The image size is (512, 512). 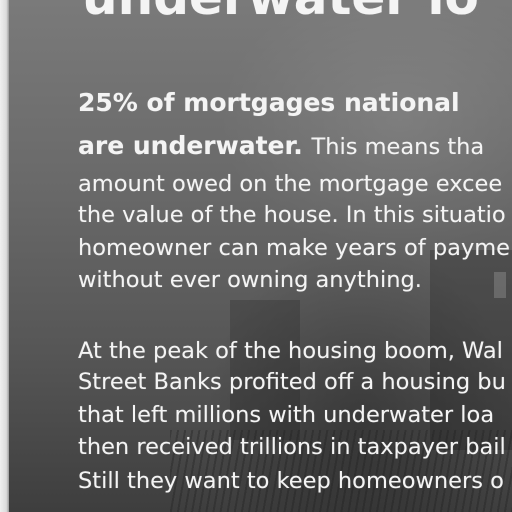 I want to click on lead-line-1: 25% of mortgages national, so click(x=269, y=102).